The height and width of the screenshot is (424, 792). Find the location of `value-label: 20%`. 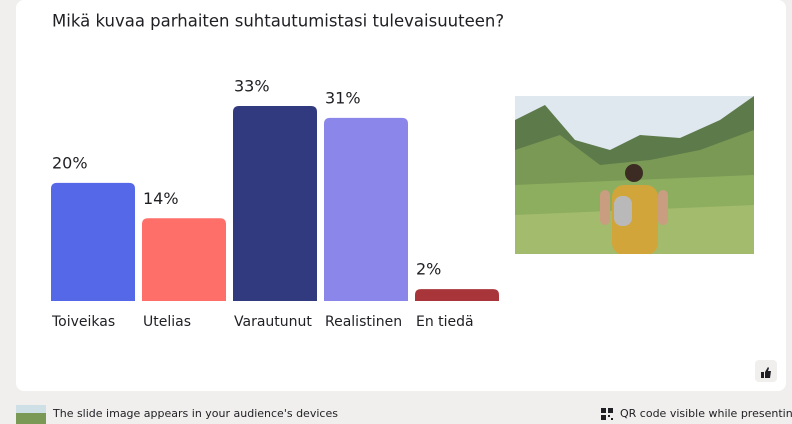

value-label: 20% is located at coordinates (70, 162).